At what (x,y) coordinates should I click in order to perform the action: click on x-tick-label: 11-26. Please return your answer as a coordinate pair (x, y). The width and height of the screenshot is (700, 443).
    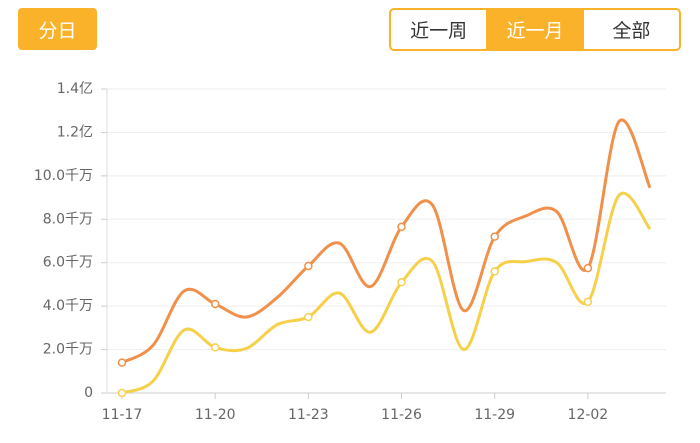
    Looking at the image, I should click on (401, 415).